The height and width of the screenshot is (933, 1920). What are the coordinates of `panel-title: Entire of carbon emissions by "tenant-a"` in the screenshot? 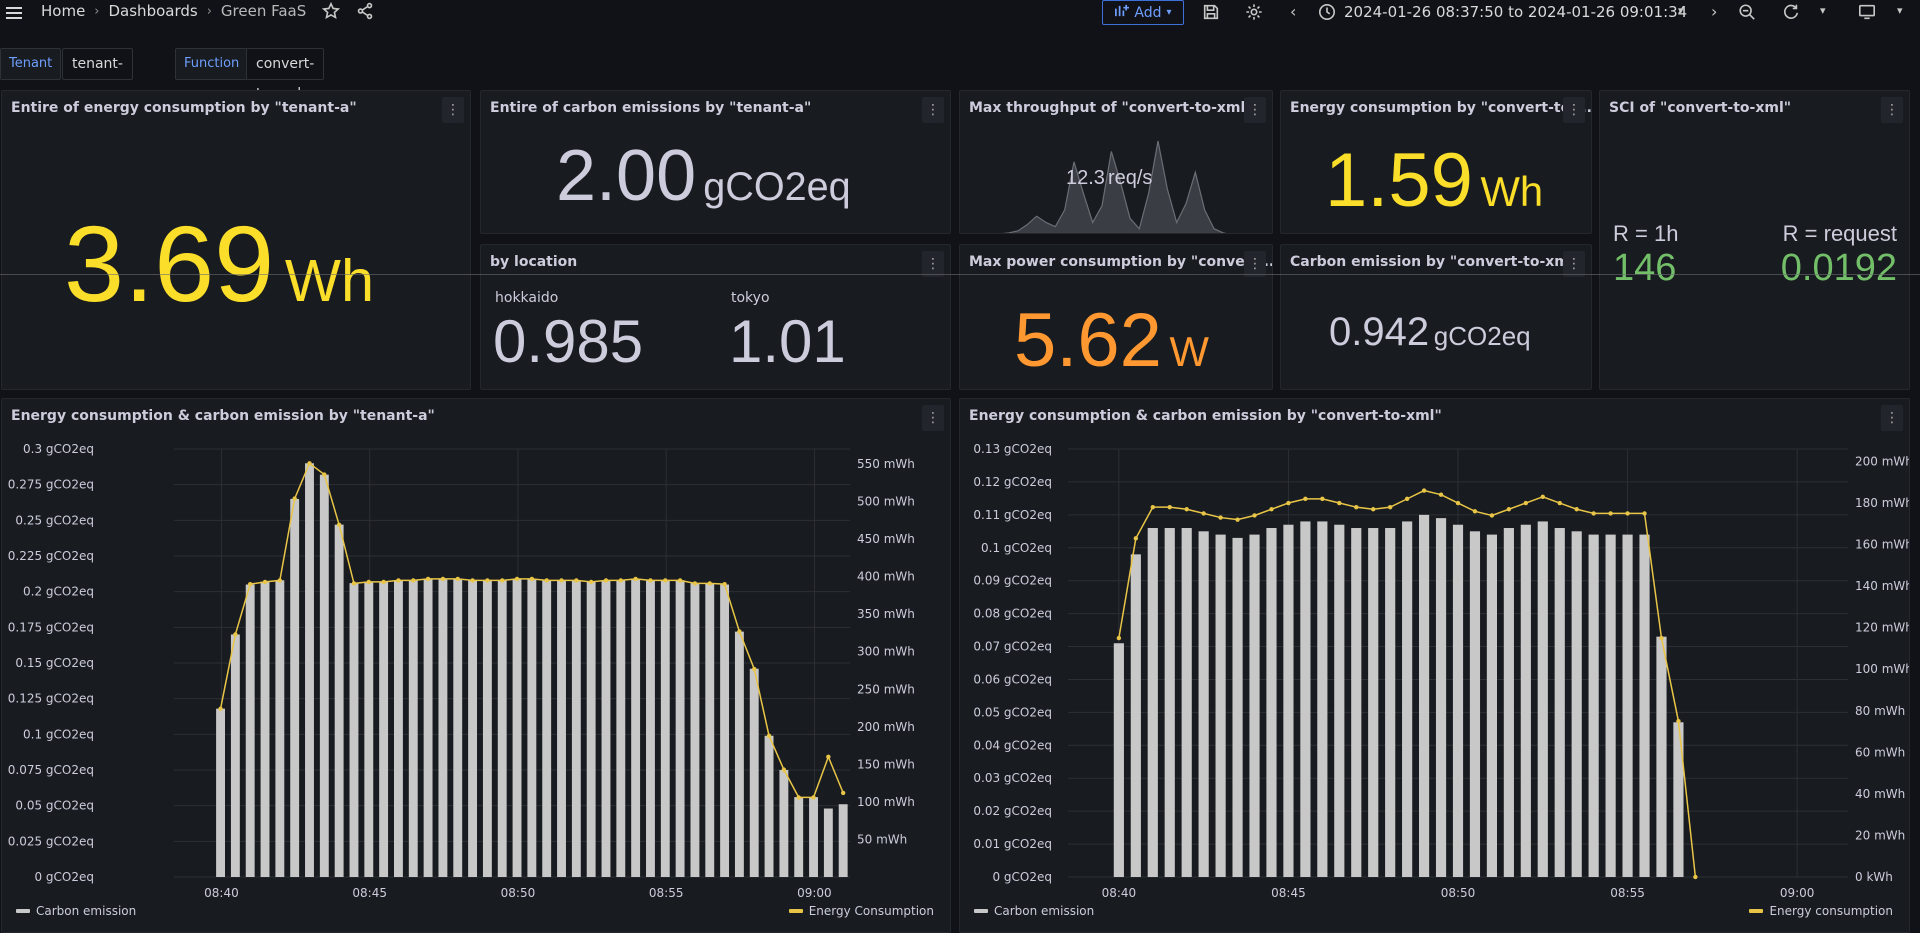 It's located at (651, 108).